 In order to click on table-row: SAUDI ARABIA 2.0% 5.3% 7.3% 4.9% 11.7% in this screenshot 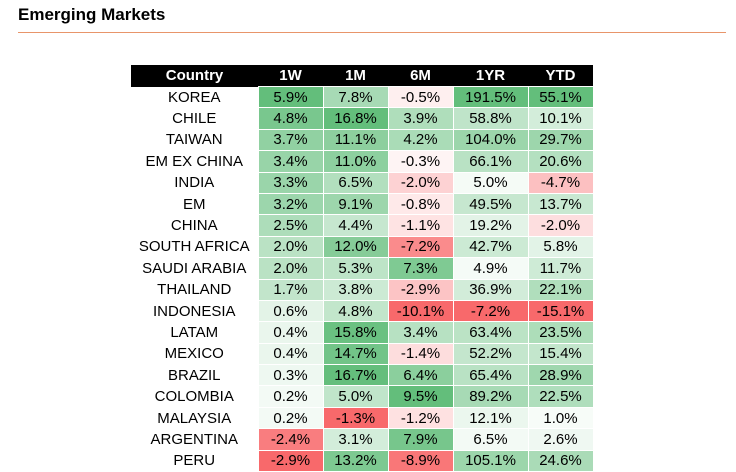, I will do `click(362, 268)`.